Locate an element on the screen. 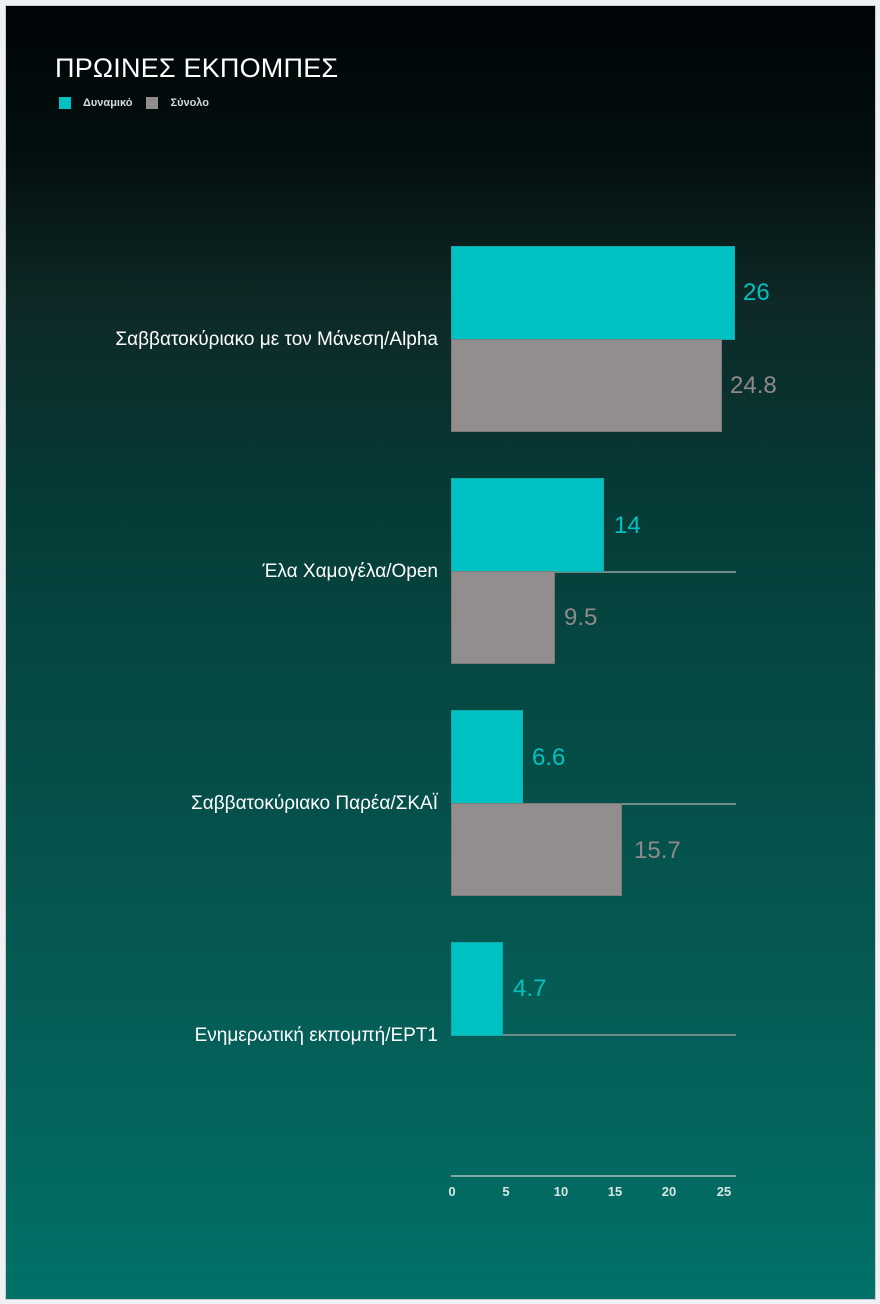 The height and width of the screenshot is (1304, 880). value-label: 24.8 is located at coordinates (753, 385).